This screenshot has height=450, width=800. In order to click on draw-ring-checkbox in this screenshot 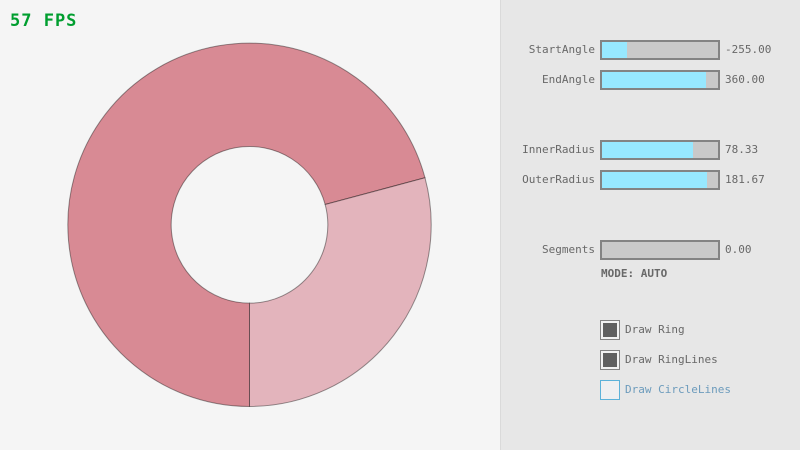, I will do `click(610, 330)`.